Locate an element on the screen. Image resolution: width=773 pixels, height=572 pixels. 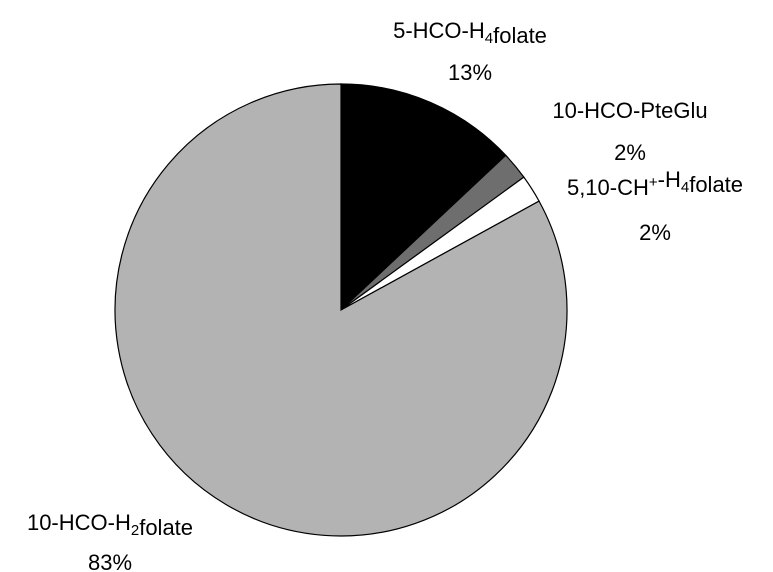
slice-label-name-1: 5-HCO-H4folate is located at coordinates (470, 33).